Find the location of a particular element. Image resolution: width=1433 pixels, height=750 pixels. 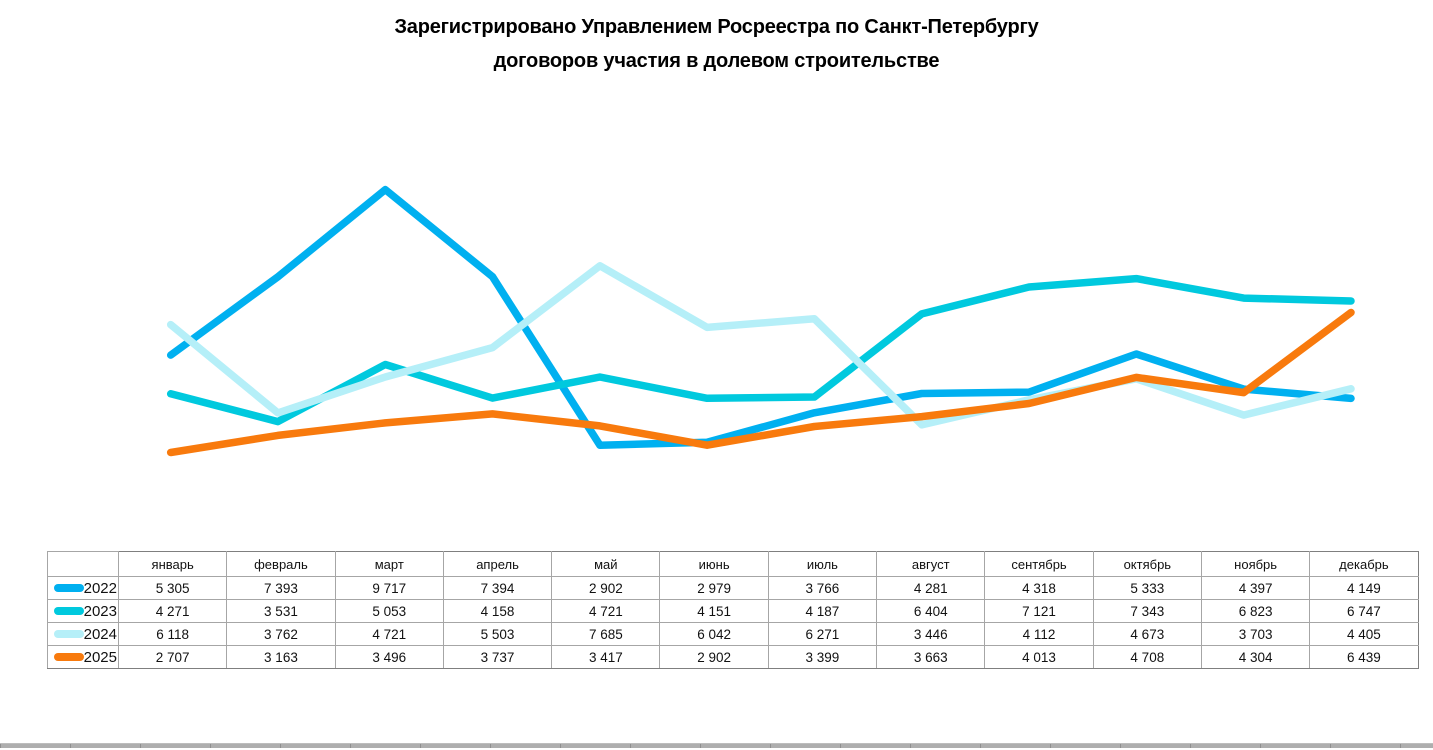

value-cell: 4 304 is located at coordinates (1255, 657).